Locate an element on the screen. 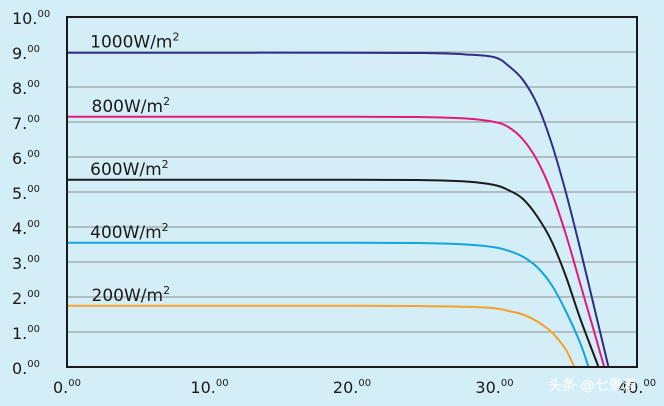 The image size is (664, 406). y-tick-label: 1.00 is located at coordinates (26, 333).